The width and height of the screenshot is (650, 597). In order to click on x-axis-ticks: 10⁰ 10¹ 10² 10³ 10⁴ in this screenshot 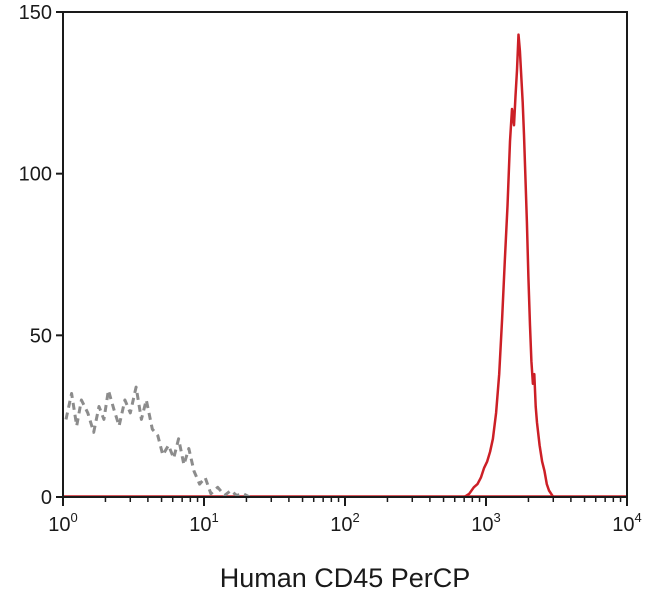, I will do `click(345, 516)`.